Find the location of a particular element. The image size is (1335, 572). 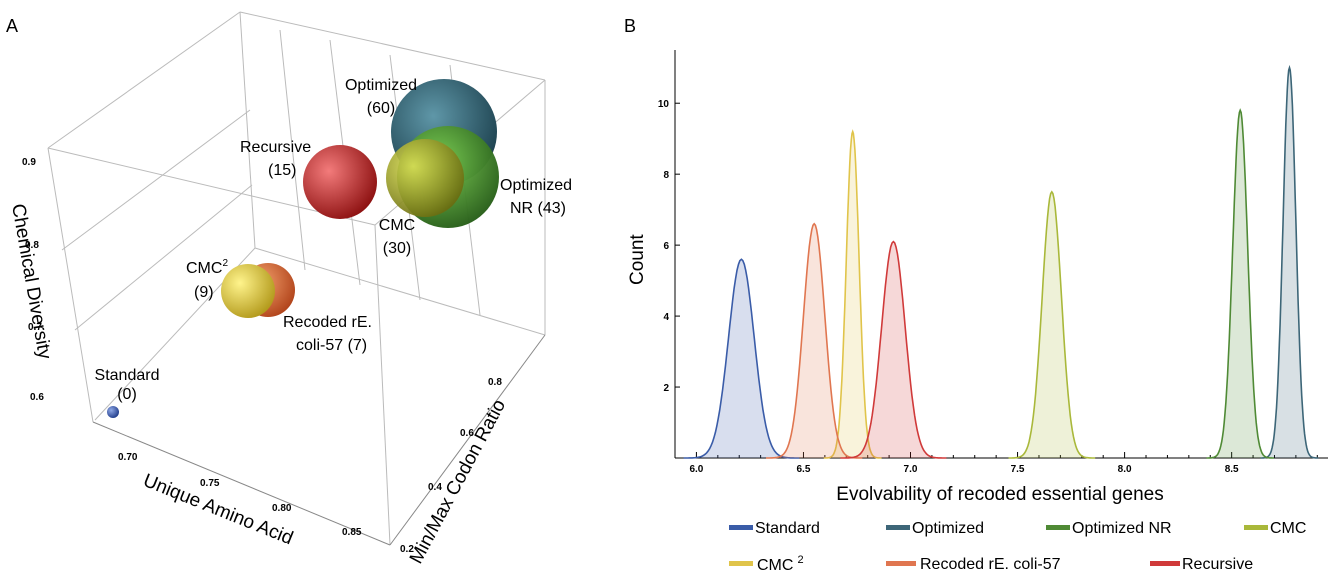

x-tick: 0.70 is located at coordinates (128, 457).